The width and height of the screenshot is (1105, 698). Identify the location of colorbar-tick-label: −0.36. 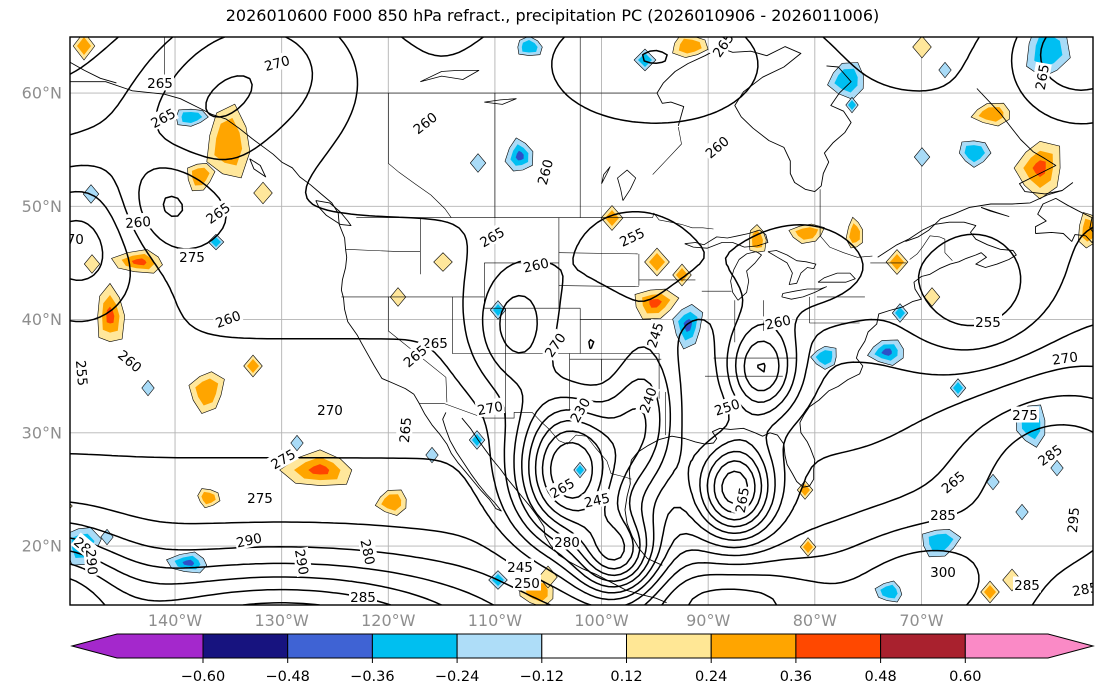
(372, 677).